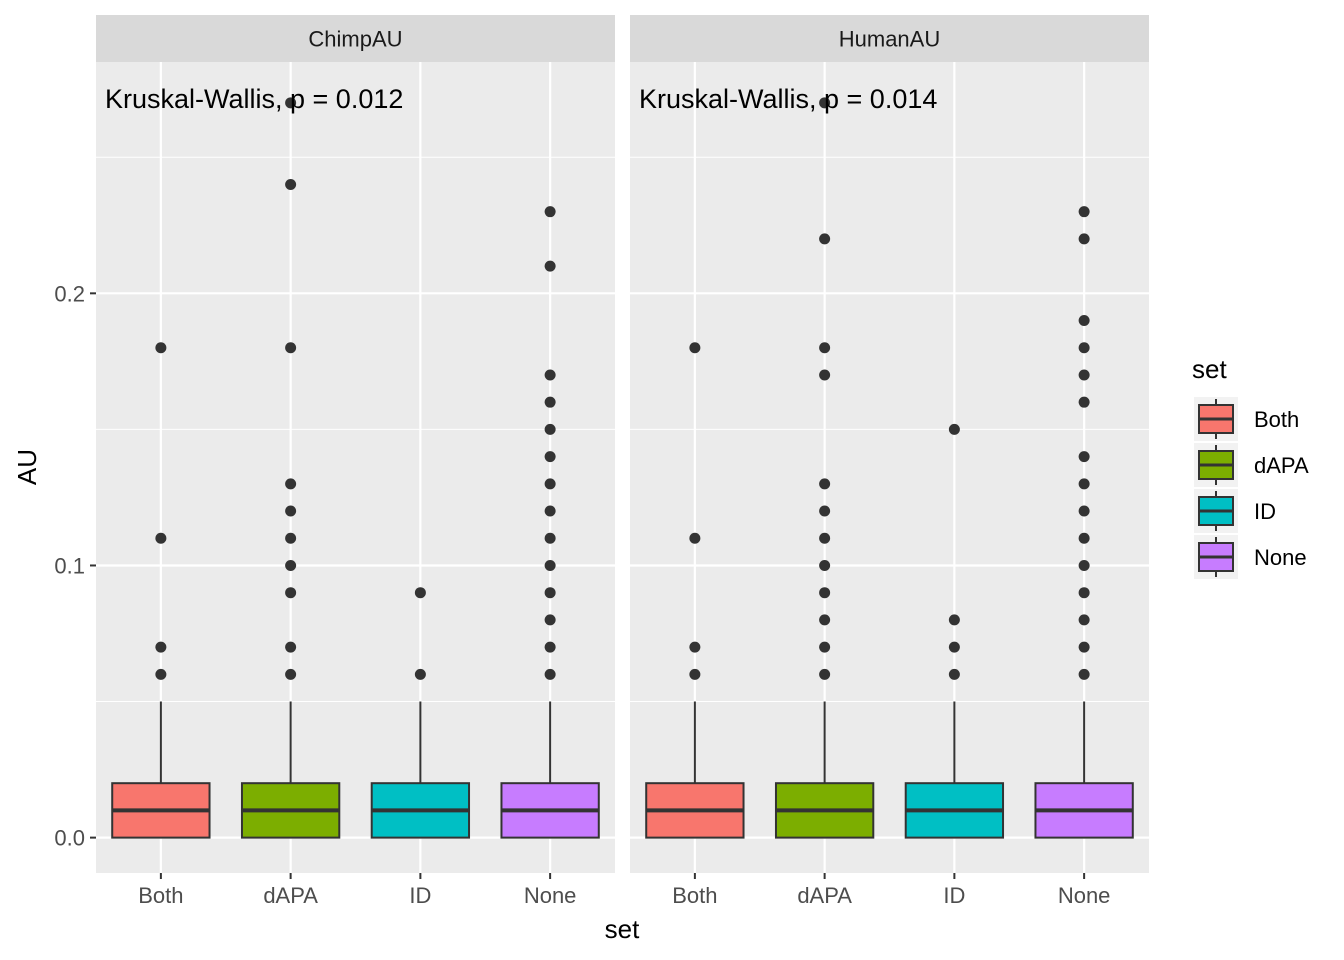 This screenshot has width=1344, height=960. I want to click on facet-strip-label: ChimpAU, so click(355, 39).